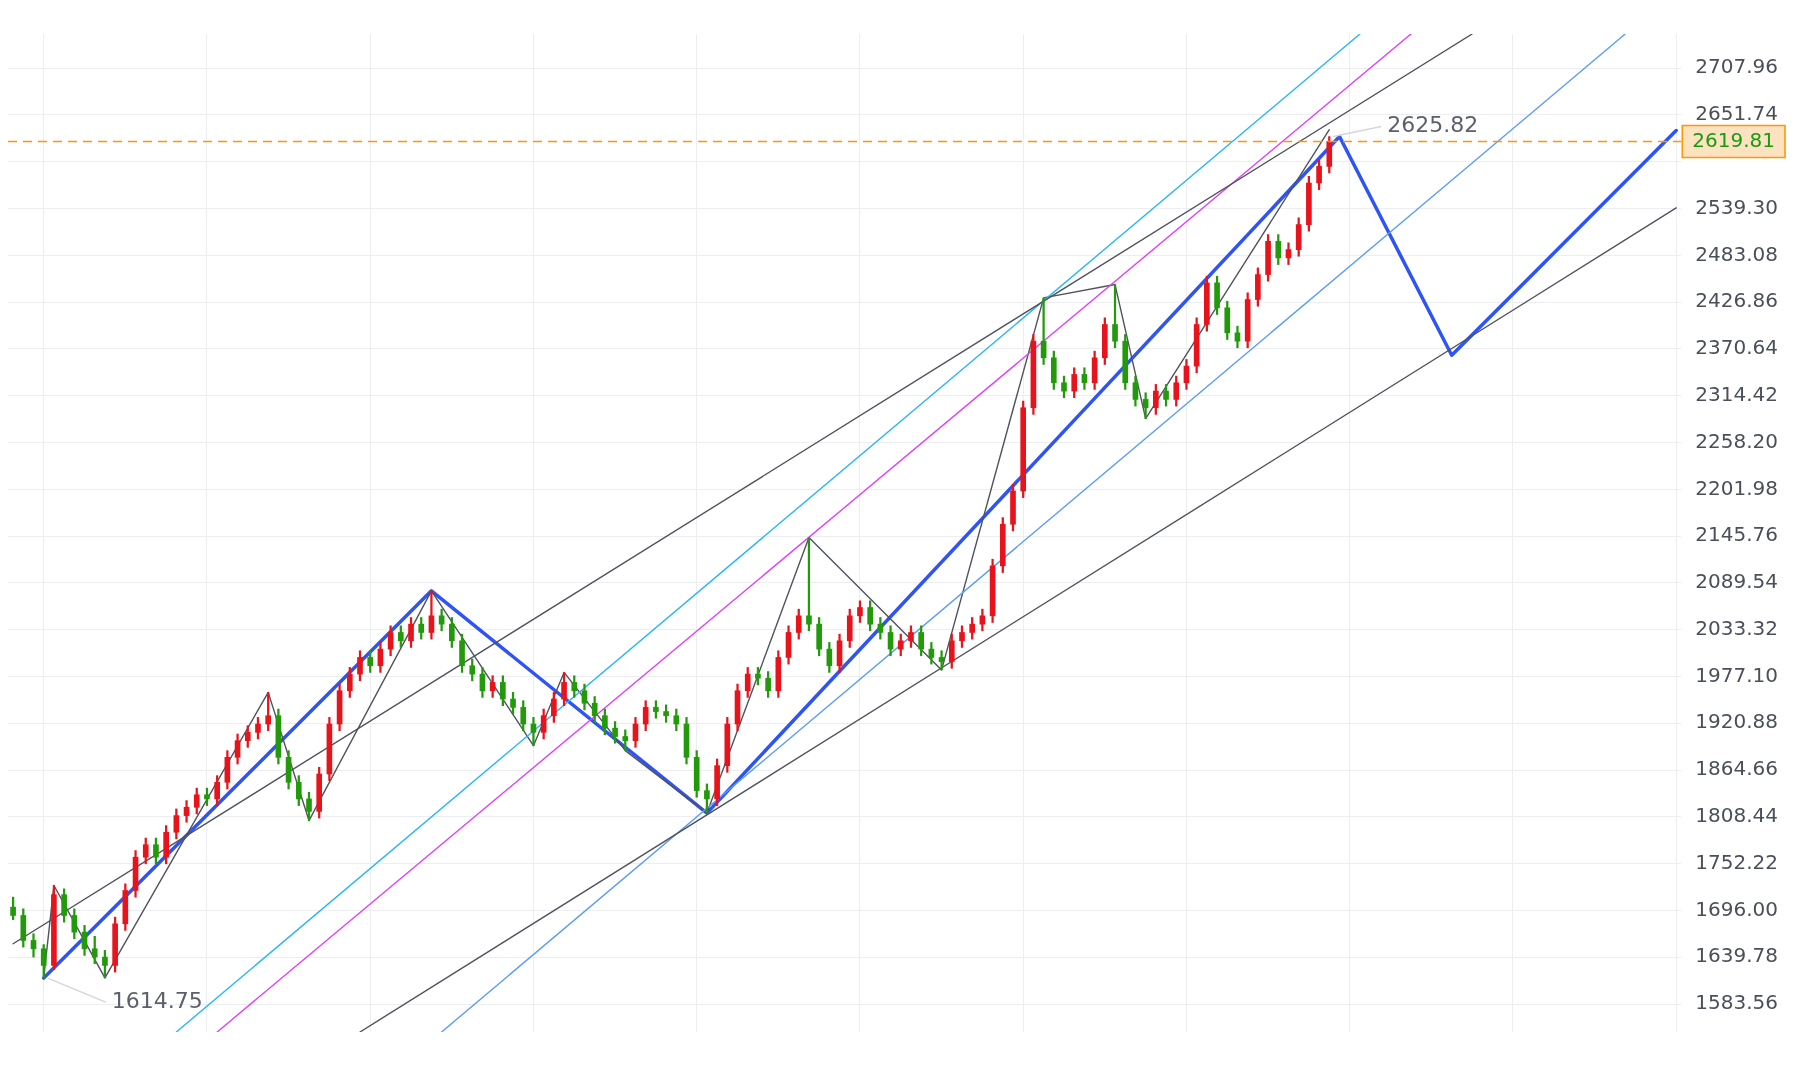 Image resolution: width=1806 pixels, height=1066 pixels. I want to click on y-tick-label: 1696.00, so click(1737, 908).